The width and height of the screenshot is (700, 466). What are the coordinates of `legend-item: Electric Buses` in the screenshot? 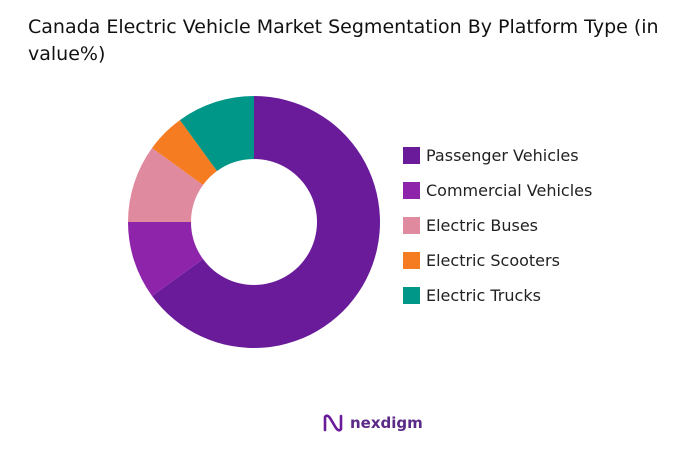 It's located at (497, 225).